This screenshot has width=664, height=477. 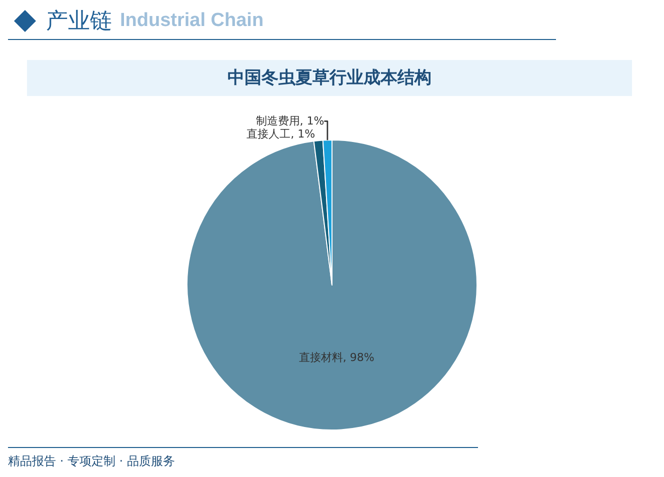 I want to click on slice-label: 制造费用, 1%, so click(x=290, y=121).